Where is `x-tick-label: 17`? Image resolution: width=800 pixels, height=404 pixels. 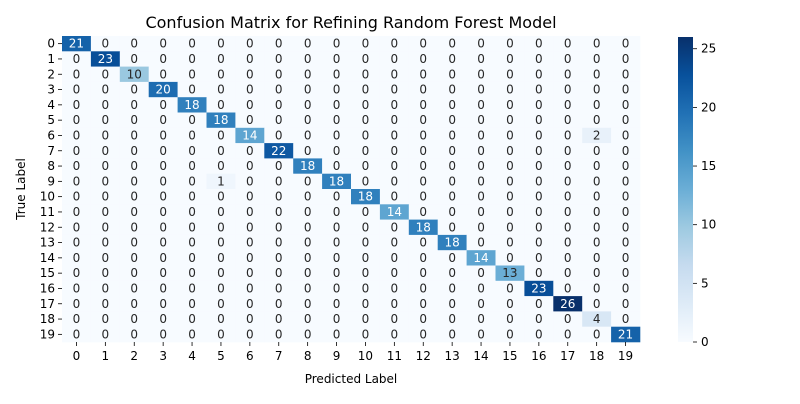
x-tick-label: 17 is located at coordinates (567, 356).